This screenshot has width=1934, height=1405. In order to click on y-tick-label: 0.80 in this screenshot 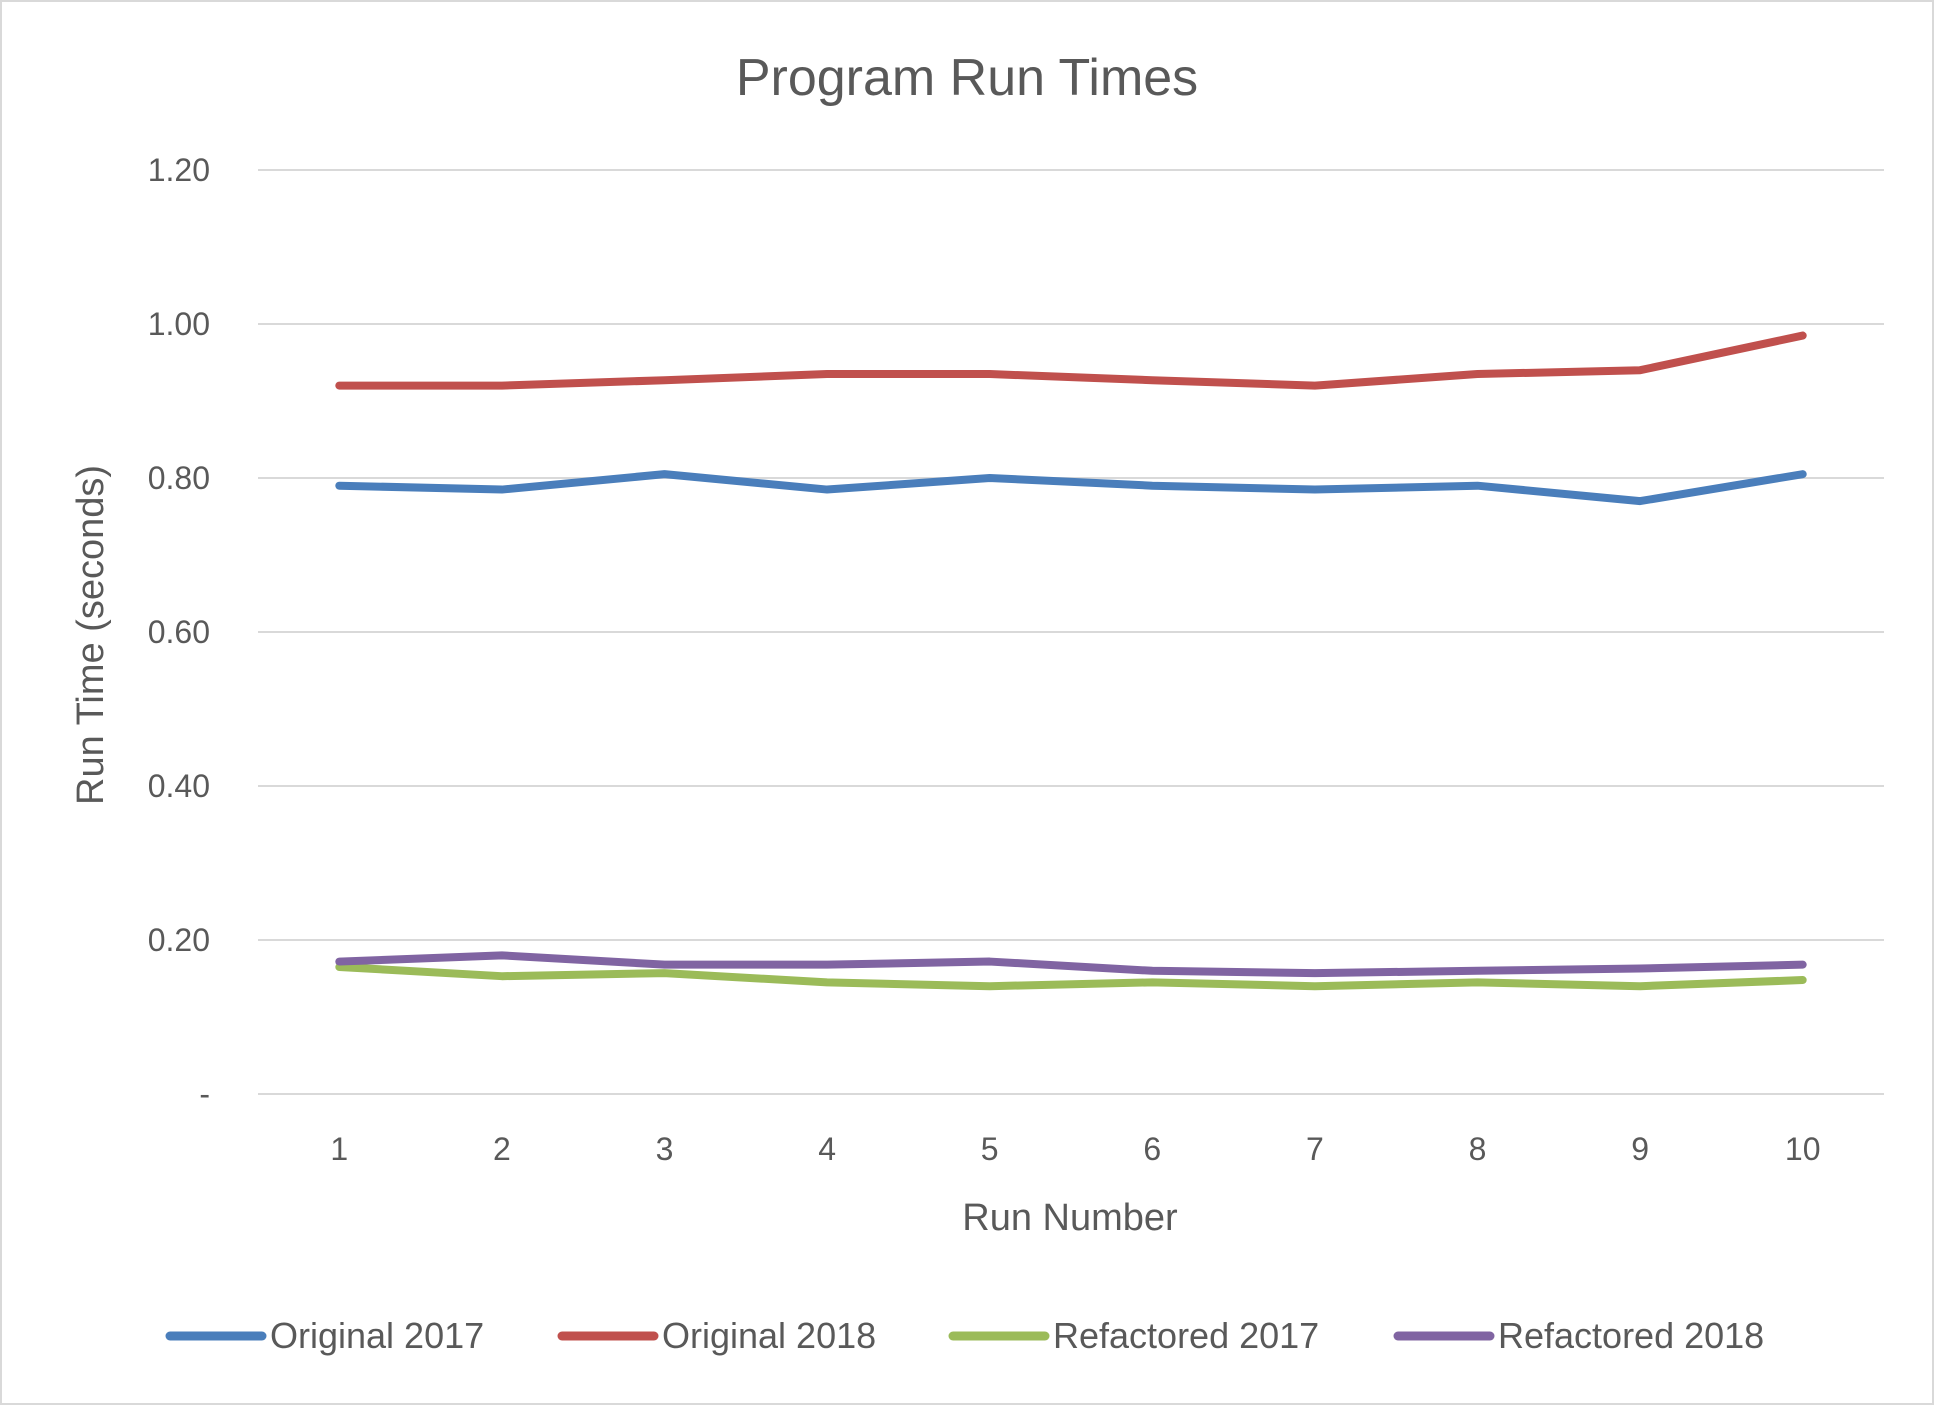, I will do `click(179, 478)`.